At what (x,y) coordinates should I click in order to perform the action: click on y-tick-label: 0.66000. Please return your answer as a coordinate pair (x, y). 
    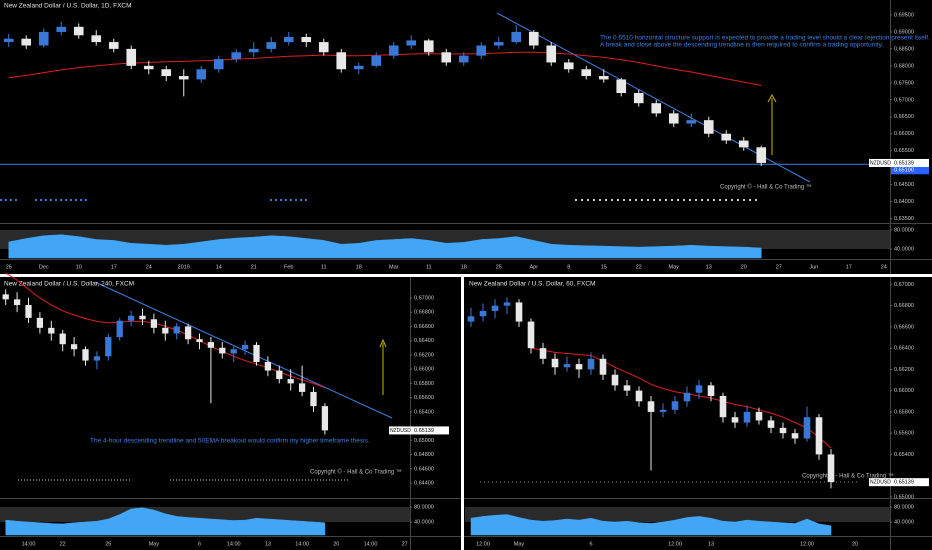
    Looking at the image, I should click on (904, 134).